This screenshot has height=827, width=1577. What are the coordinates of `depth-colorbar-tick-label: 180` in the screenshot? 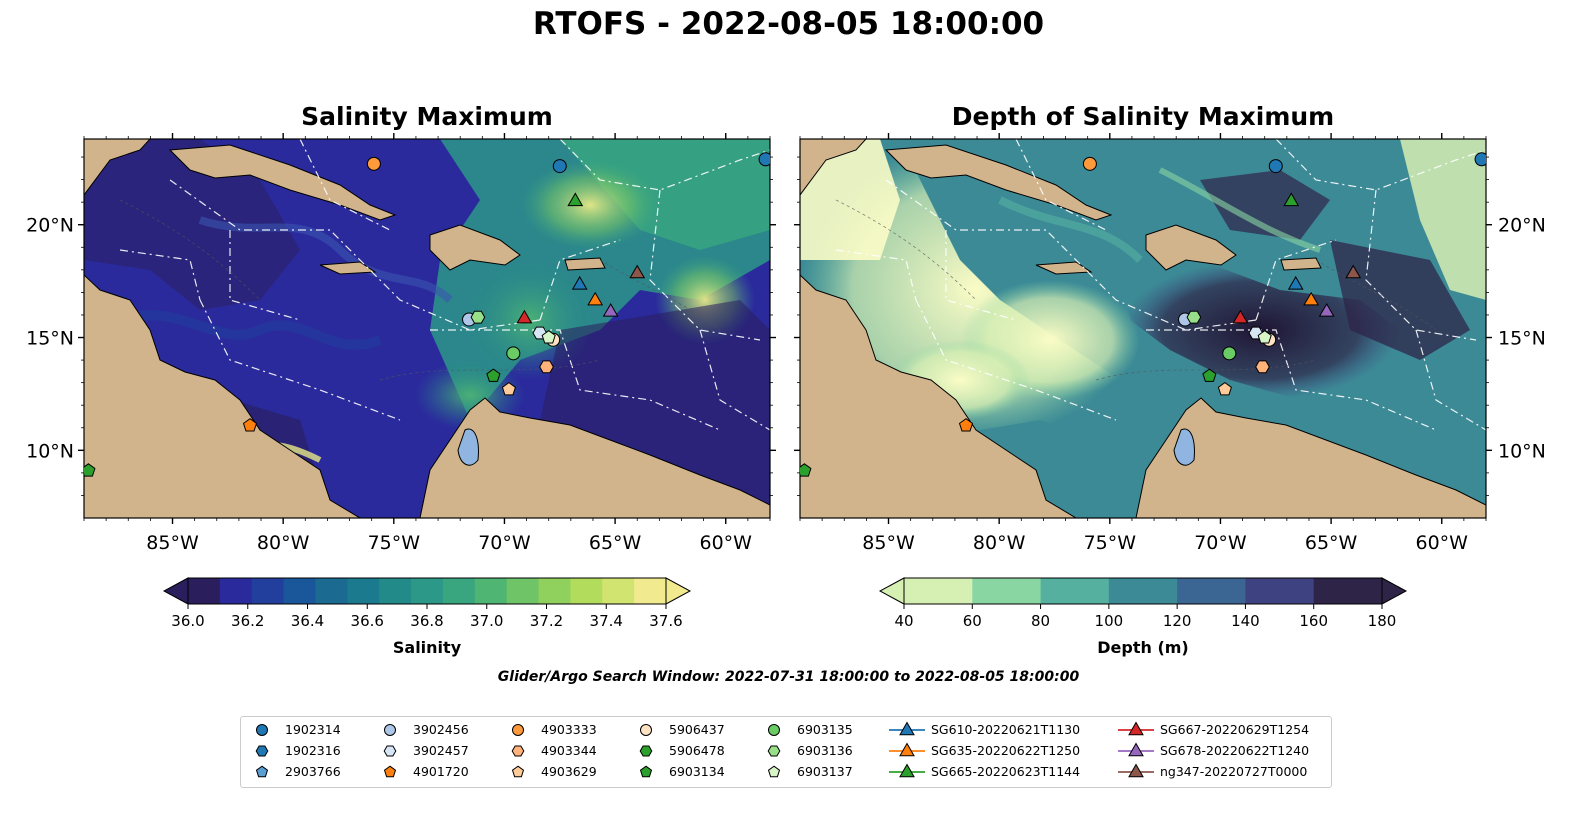 It's located at (1382, 621).